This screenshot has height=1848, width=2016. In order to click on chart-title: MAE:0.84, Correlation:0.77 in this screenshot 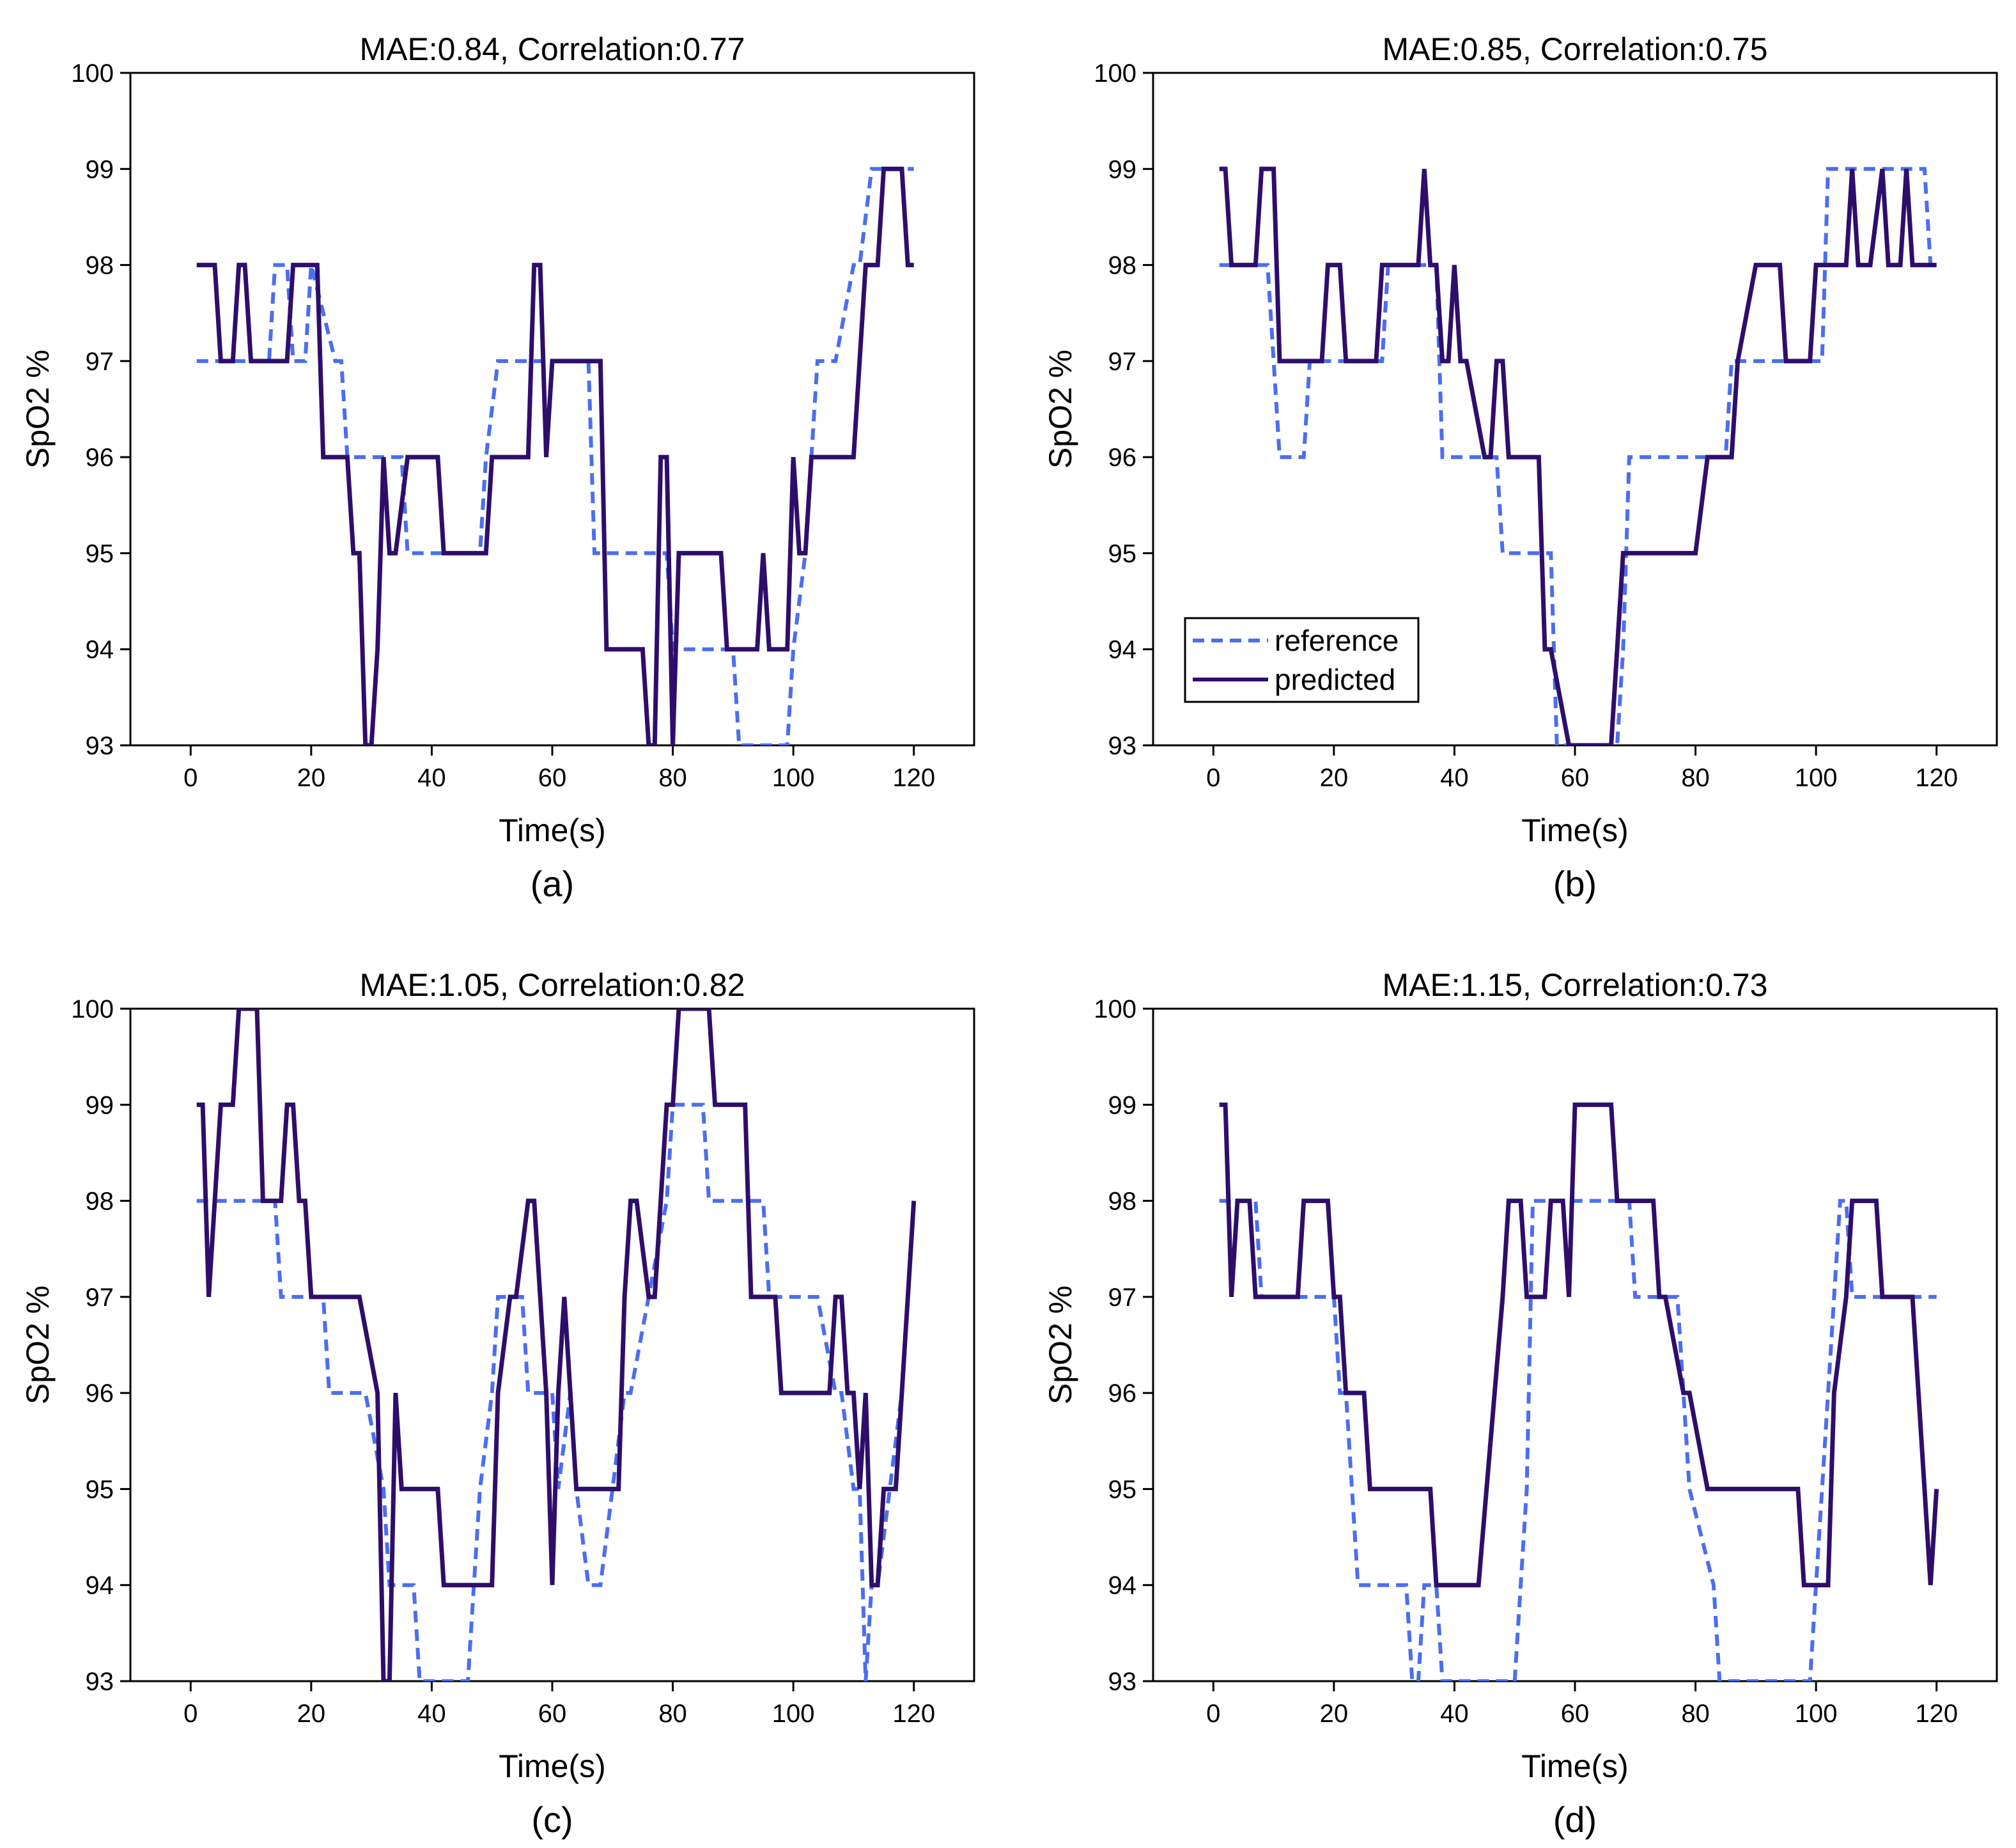, I will do `click(552, 49)`.